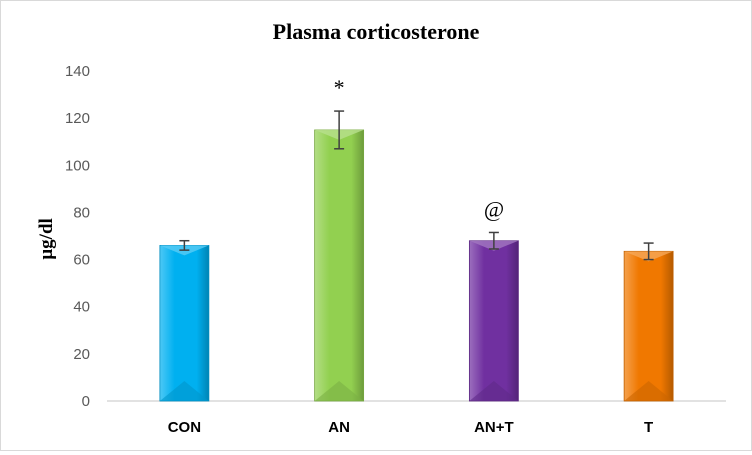  Describe the element at coordinates (81, 354) in the screenshot. I see `y-tick-label: 20` at that location.